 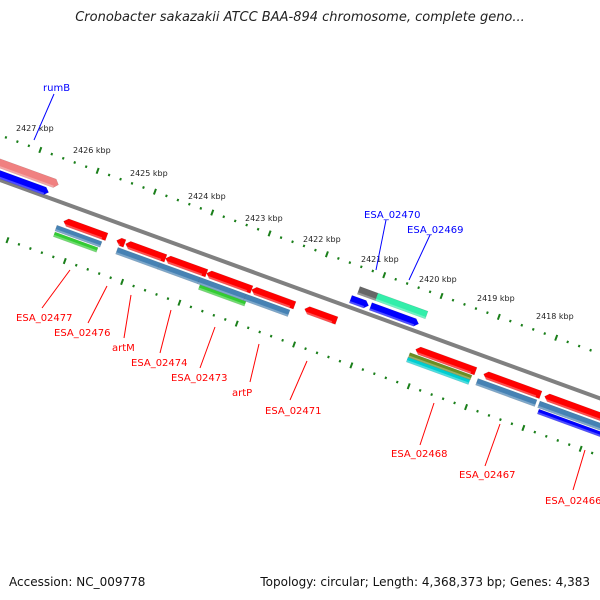 I want to click on gene-label: ESA_02466, so click(x=572, y=501).